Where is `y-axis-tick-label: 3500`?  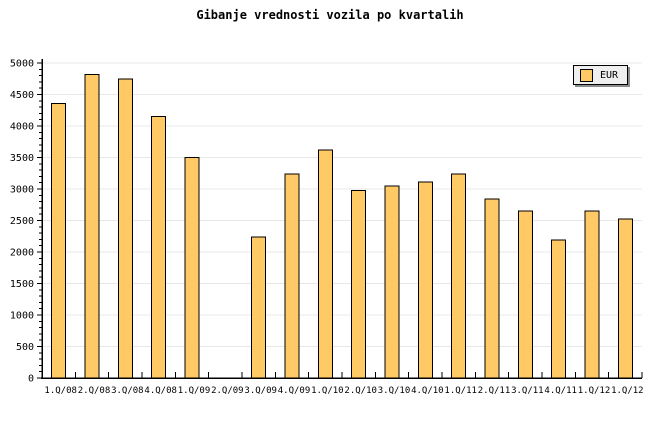 y-axis-tick-label: 3500 is located at coordinates (22, 158).